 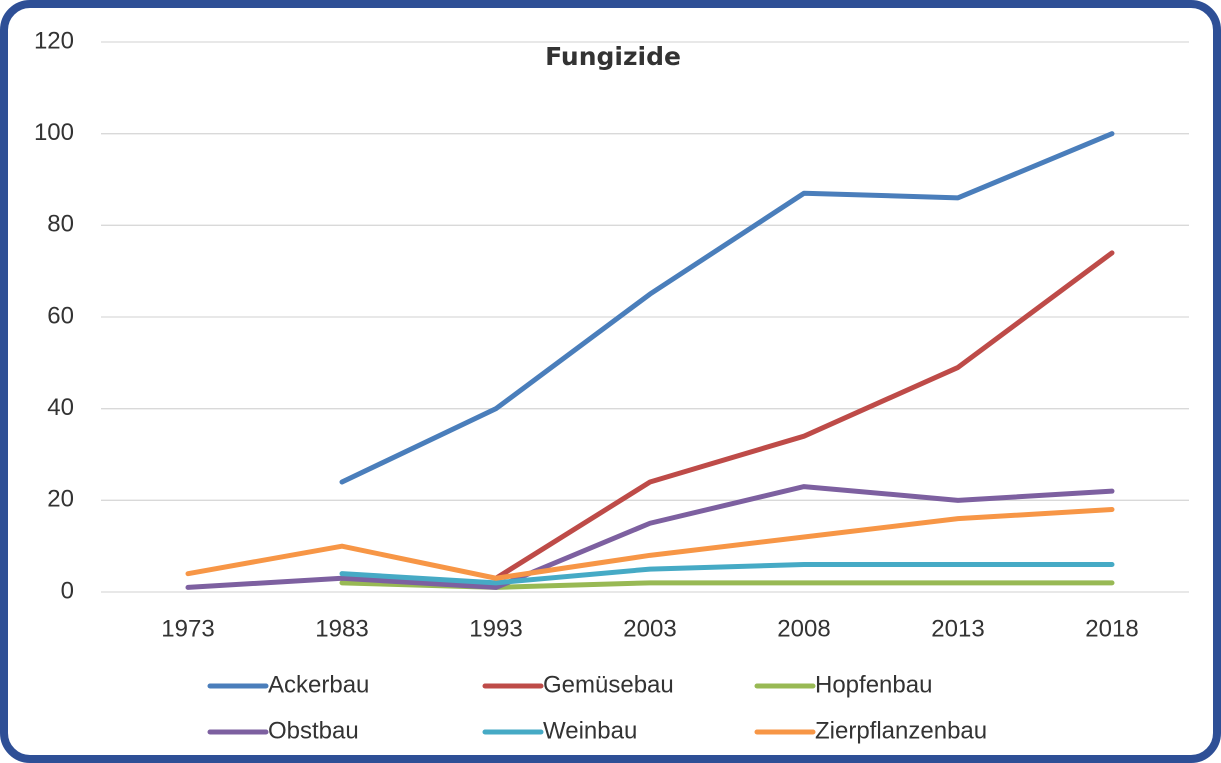 I want to click on legend-label: Weinbau, so click(x=590, y=730).